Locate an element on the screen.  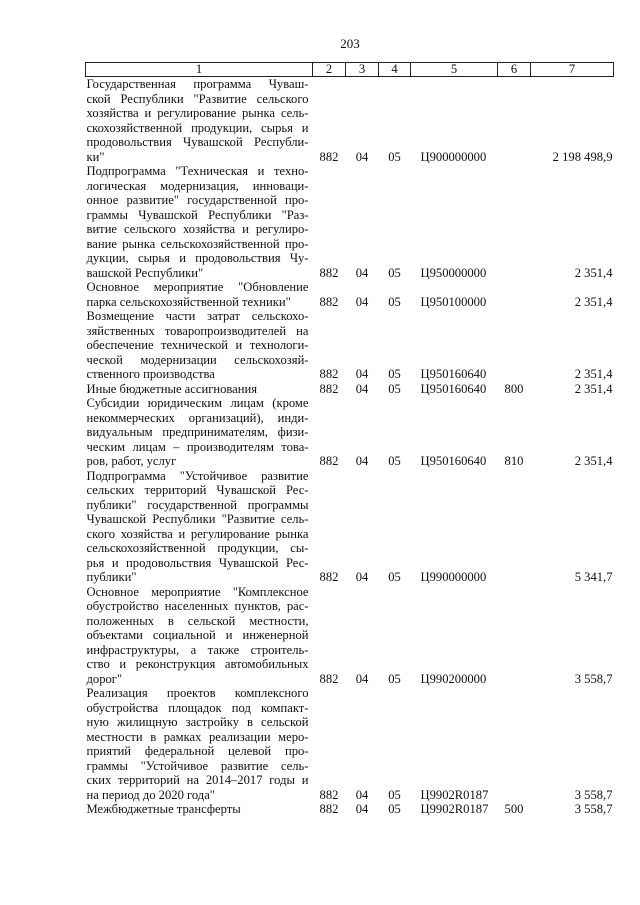
description-line: приятий федеральной целевой про- is located at coordinates (197, 751).